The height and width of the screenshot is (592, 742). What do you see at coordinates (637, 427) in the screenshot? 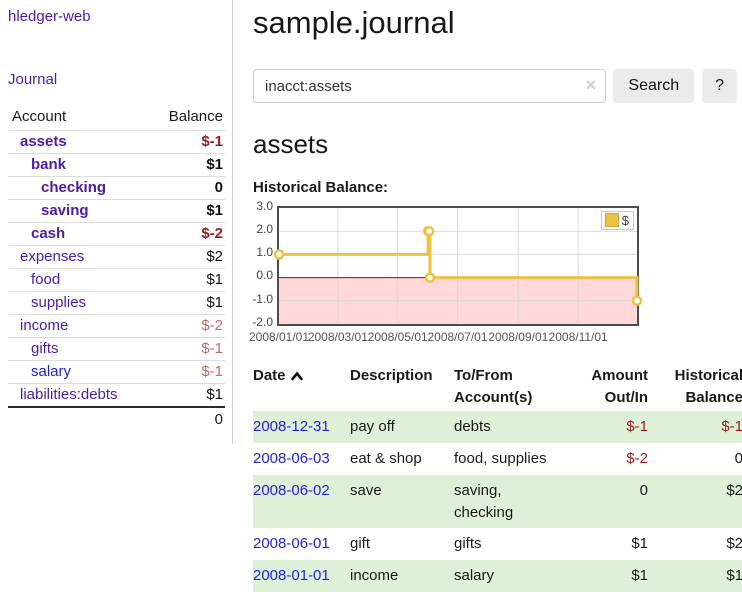
I see `tx-amount: $-1` at bounding box center [637, 427].